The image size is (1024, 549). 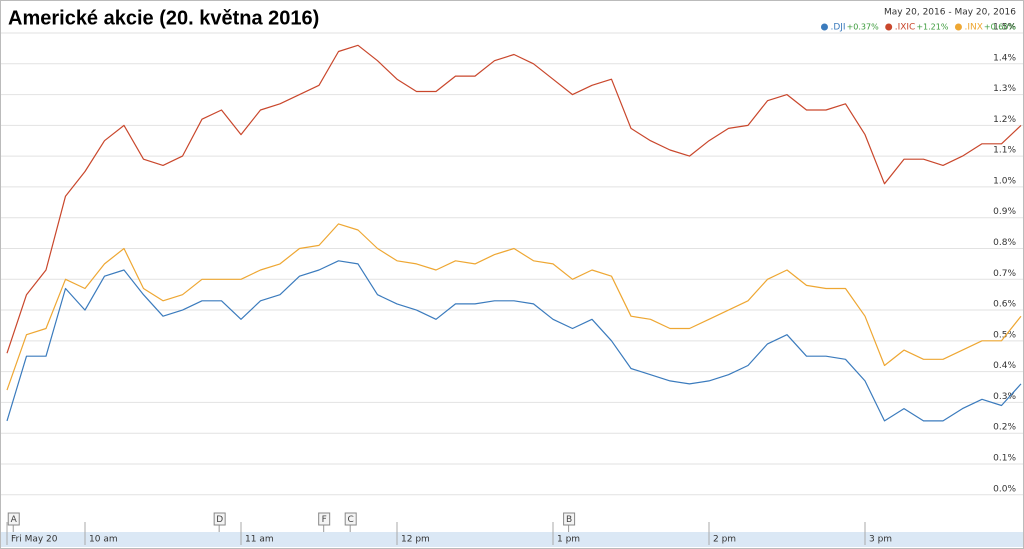 I want to click on y-tick-label: 1.0%, so click(x=1004, y=181).